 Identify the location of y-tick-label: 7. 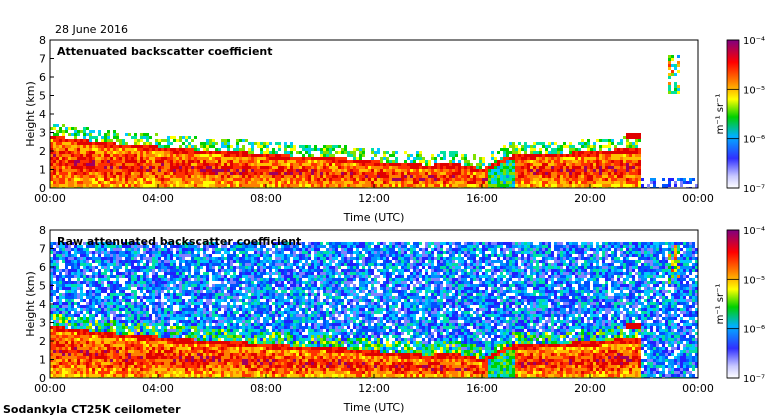
(42, 59).